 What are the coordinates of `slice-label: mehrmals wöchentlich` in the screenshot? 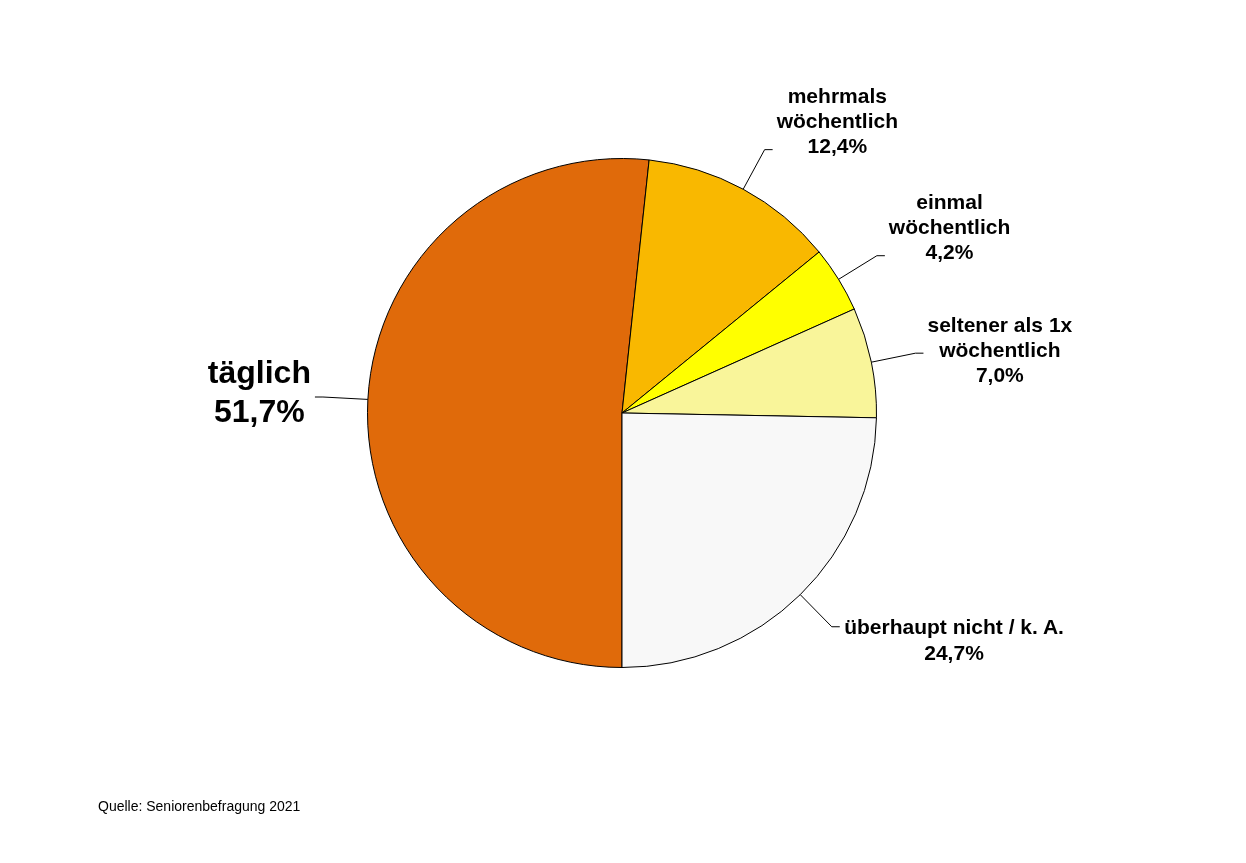 It's located at (836, 108).